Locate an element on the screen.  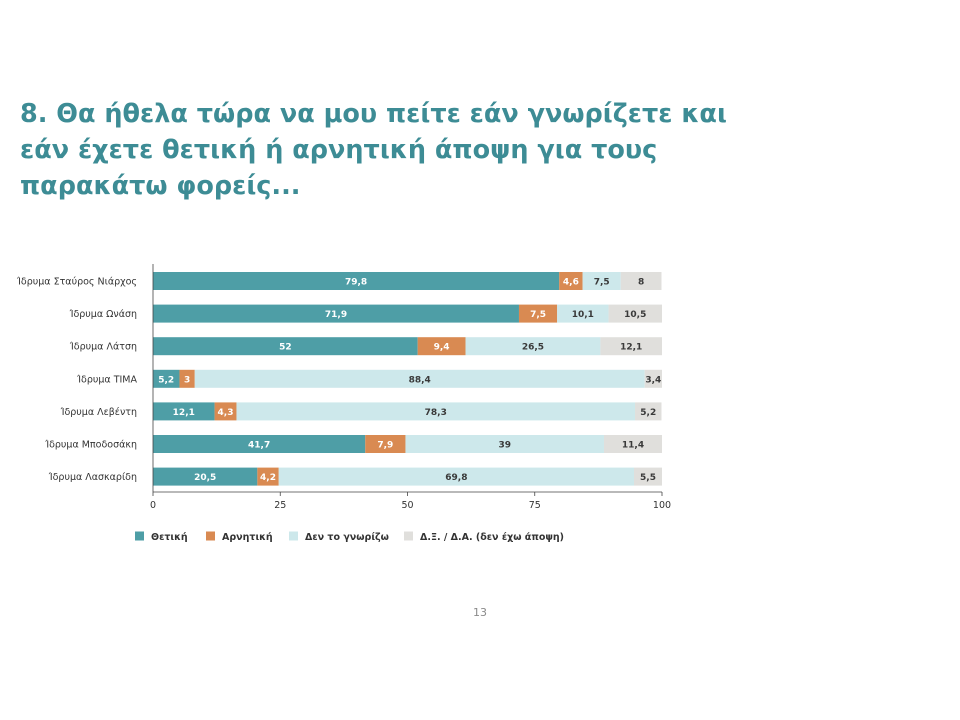
data-label: 11,4 is located at coordinates (633, 446).